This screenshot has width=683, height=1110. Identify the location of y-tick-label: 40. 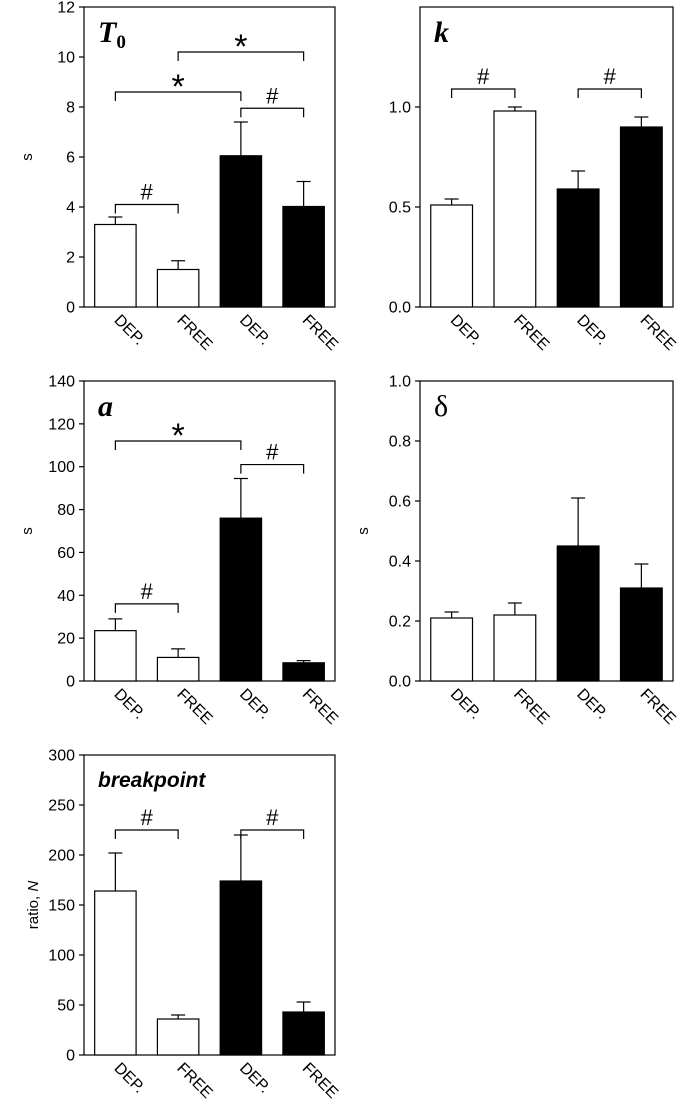
(66, 596).